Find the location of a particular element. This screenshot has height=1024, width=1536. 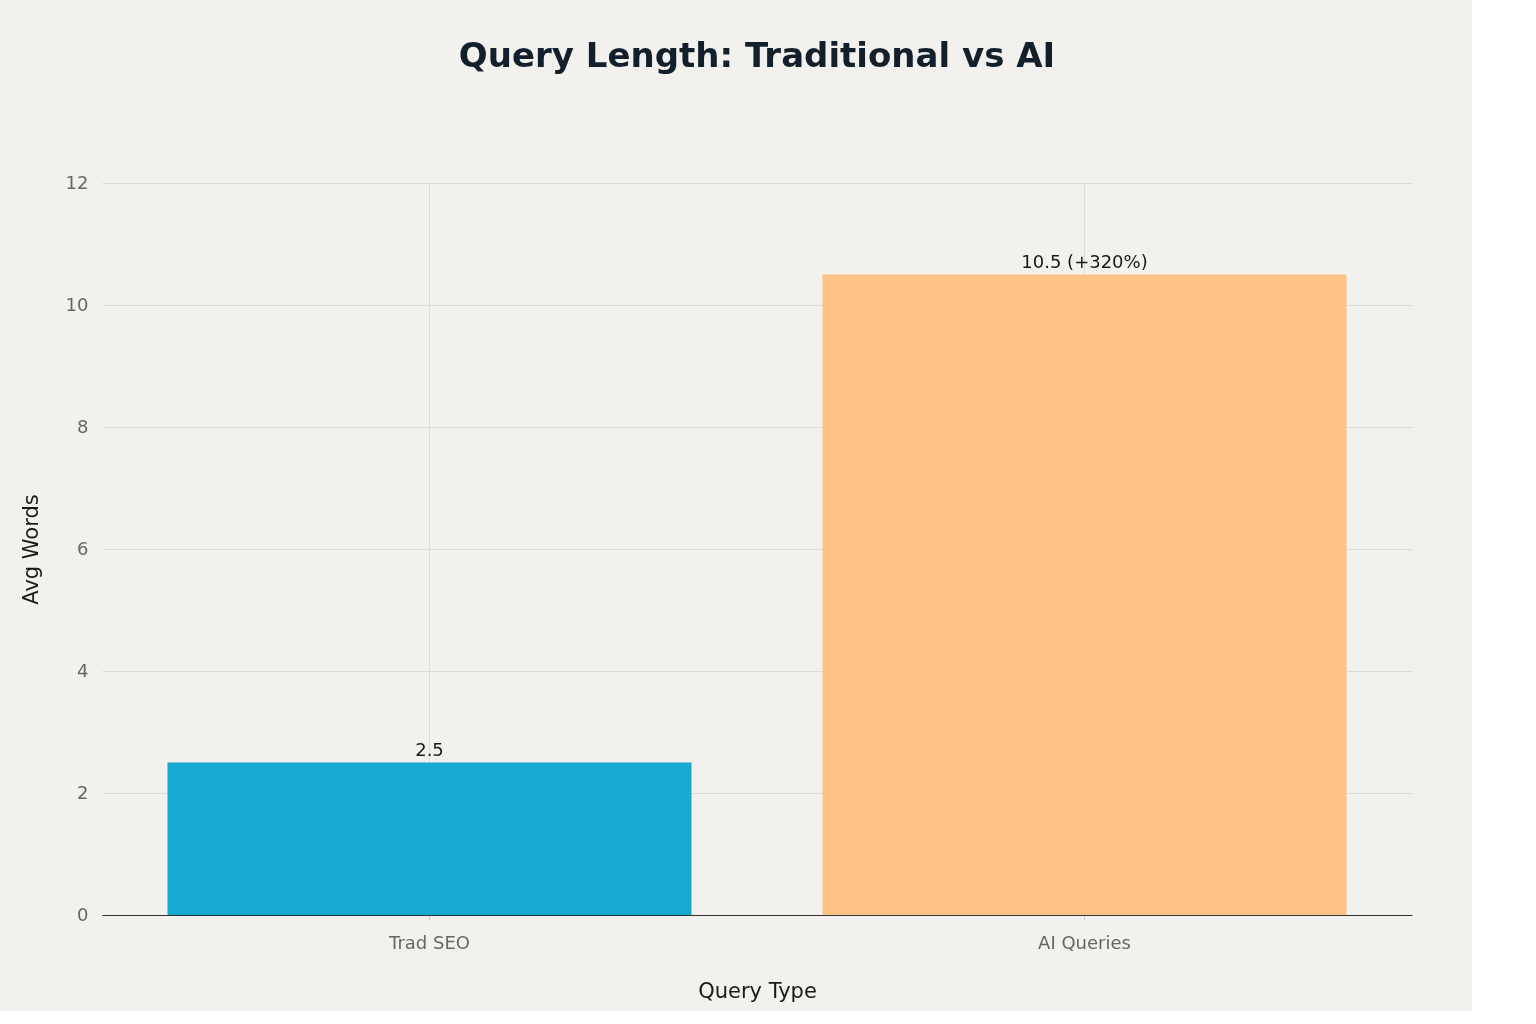

y-tick-label: 6 is located at coordinates (83, 548).